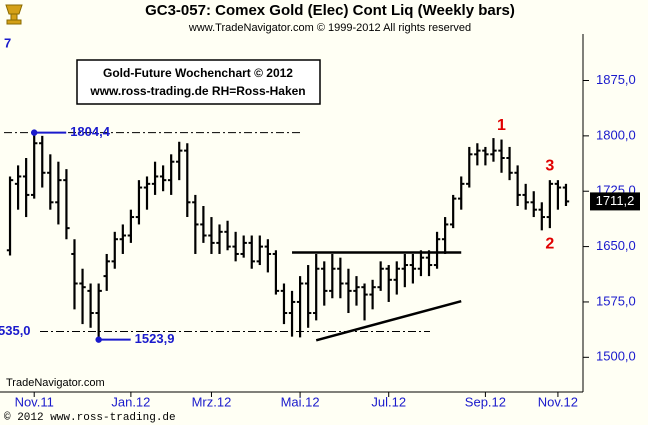  I want to click on wave-label: 2, so click(549, 243).